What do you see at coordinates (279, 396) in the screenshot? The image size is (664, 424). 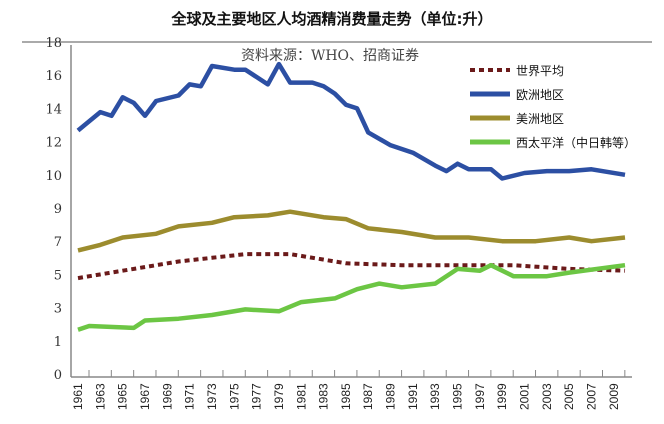 I see `x-tick-label: 1979` at bounding box center [279, 396].